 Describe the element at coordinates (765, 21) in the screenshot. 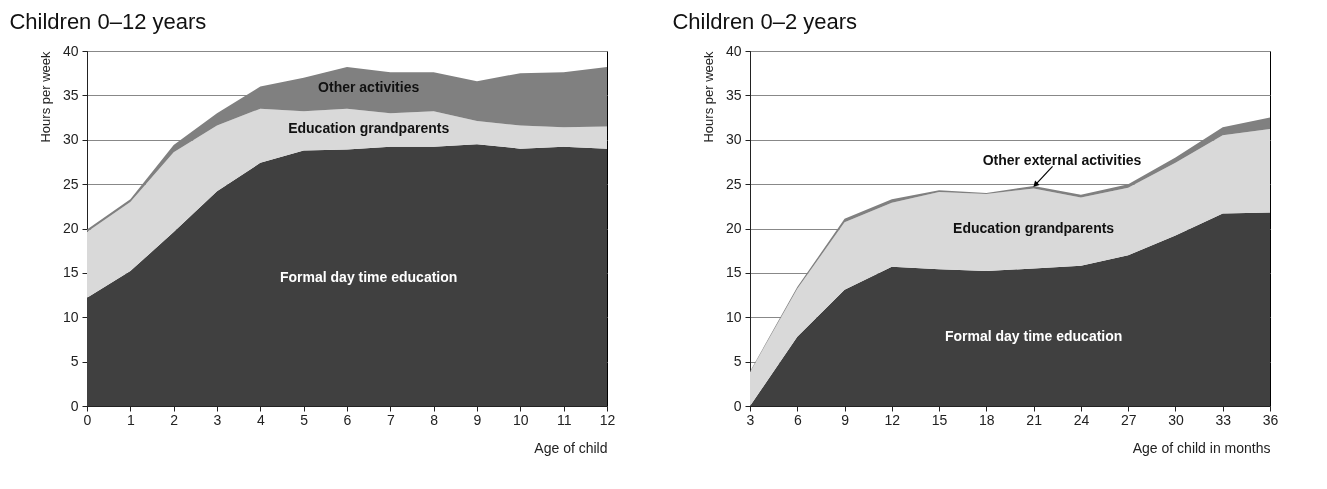

I see `chart-title: Children 0–2 years` at that location.